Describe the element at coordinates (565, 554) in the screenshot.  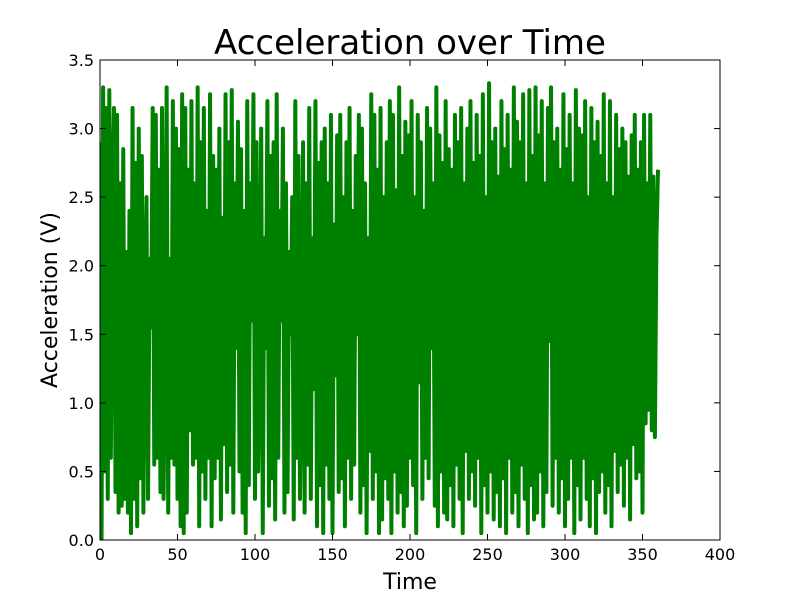
I see `x-tick-label: 300` at that location.